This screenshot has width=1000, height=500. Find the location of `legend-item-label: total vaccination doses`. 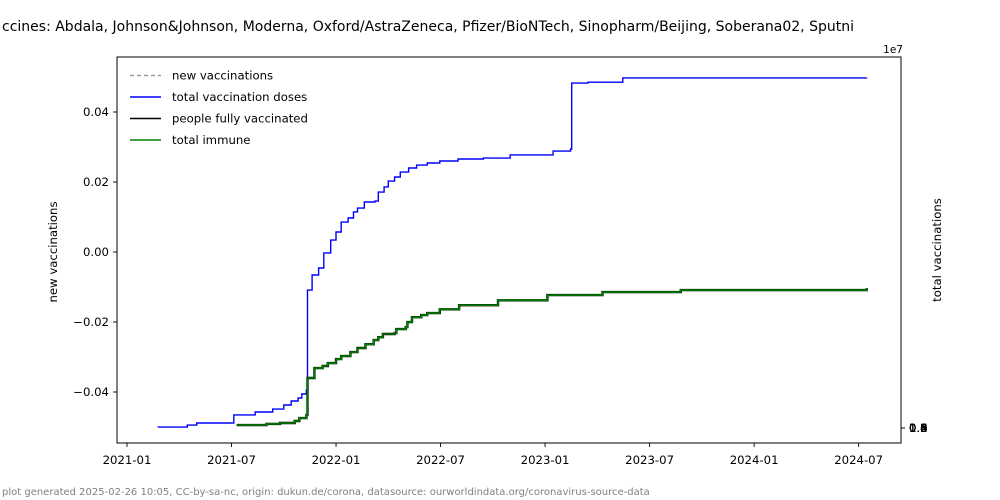

legend-item-label: total vaccination doses is located at coordinates (239, 97).